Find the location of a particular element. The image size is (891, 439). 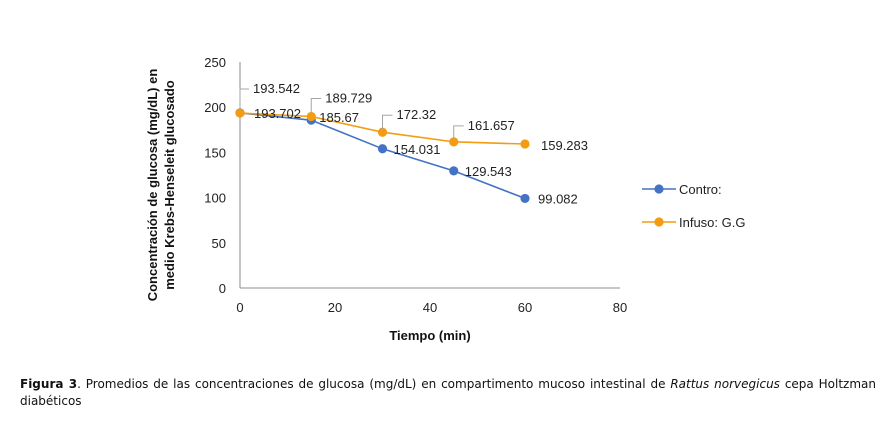

x-axis-title: Tiempo (min) is located at coordinates (429, 335).